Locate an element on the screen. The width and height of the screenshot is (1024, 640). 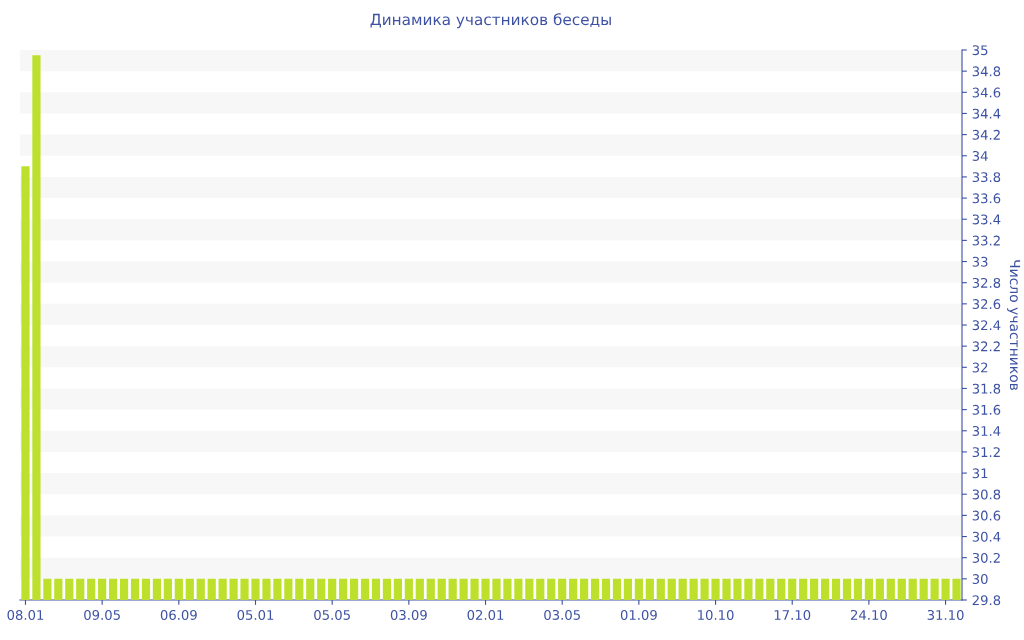
x-tick-label: 03.09 is located at coordinates (408, 614).